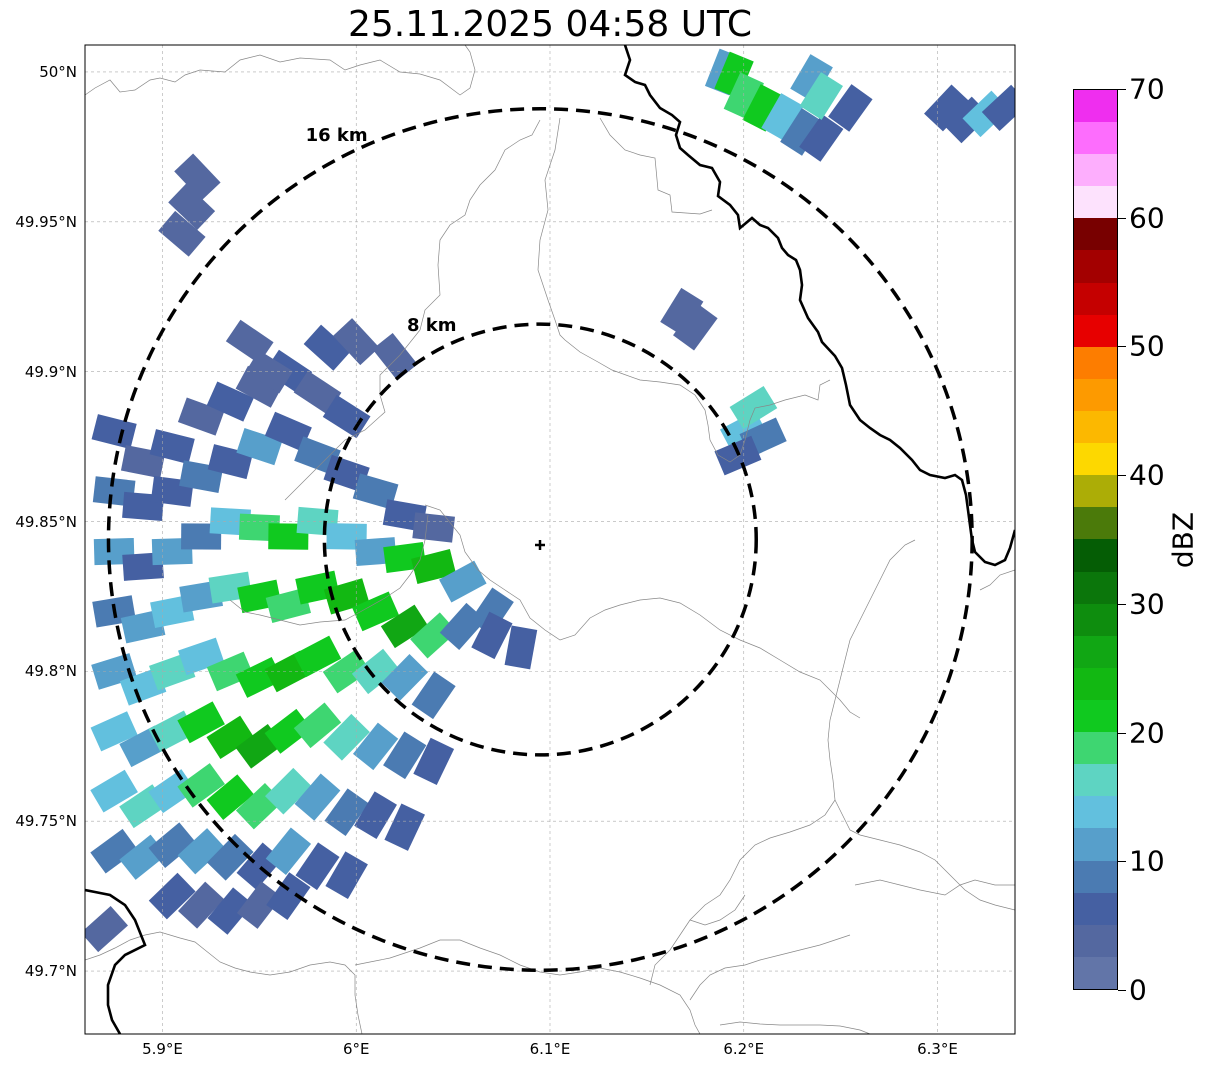  Describe the element at coordinates (50, 971) in the screenshot. I see `latitude-tick-label: 49.7°N` at that location.